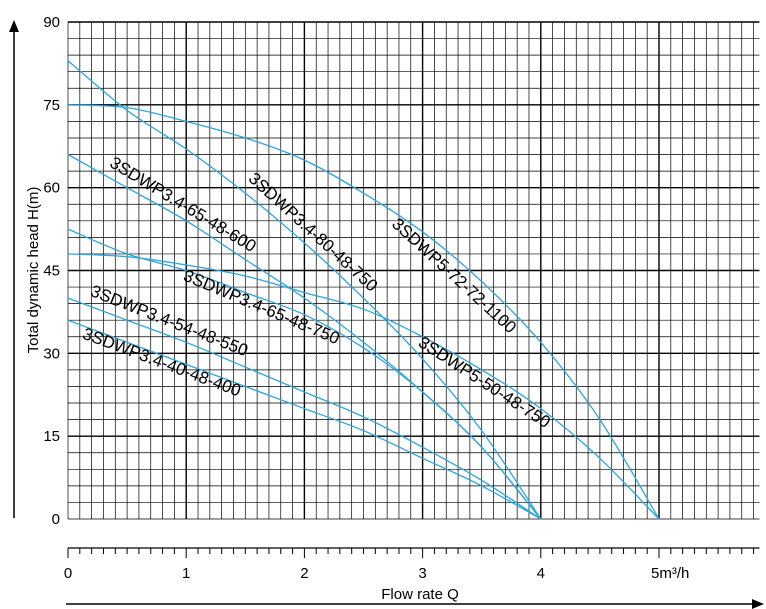  Describe the element at coordinates (304, 573) in the screenshot. I see `x-tick-label: 2` at that location.